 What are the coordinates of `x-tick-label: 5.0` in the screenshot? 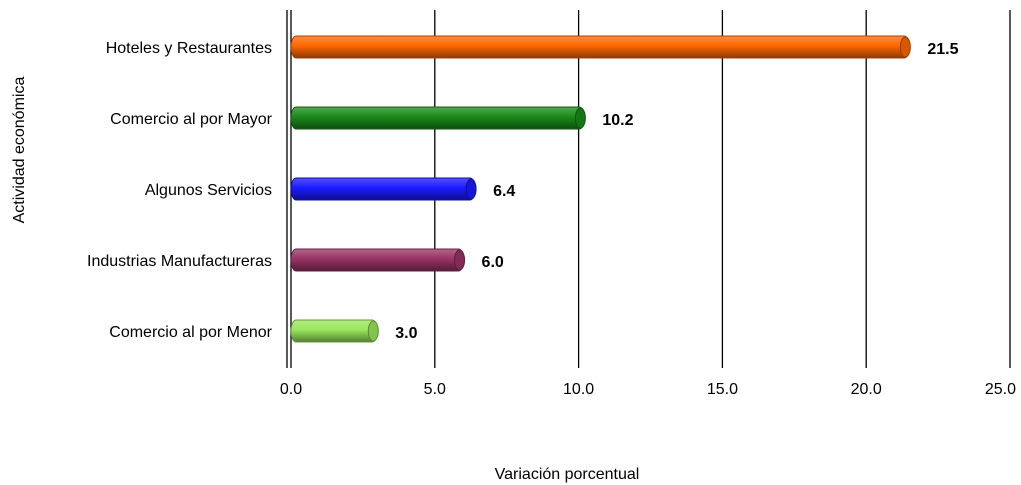 It's located at (435, 389).